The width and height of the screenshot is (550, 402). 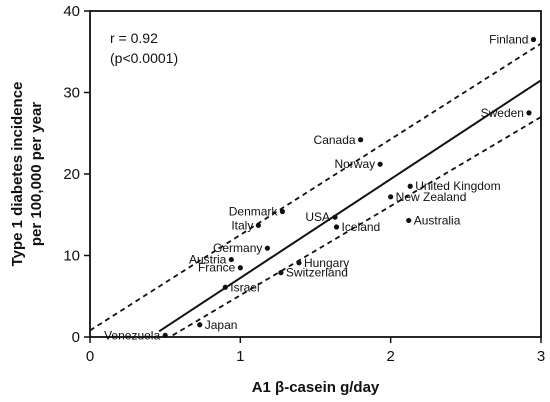 I want to click on point-label: France, so click(x=217, y=268).